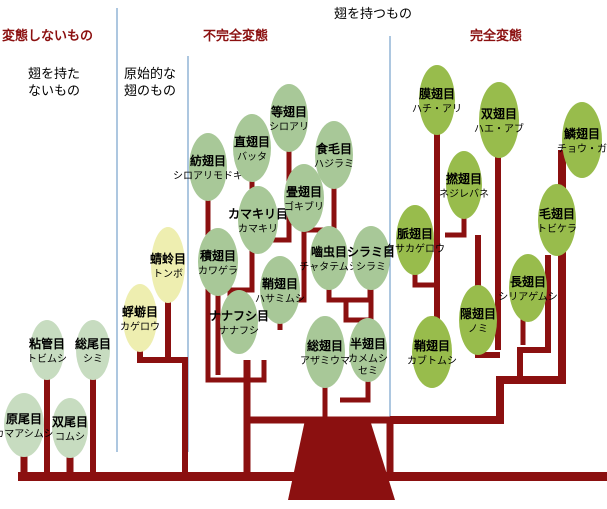  Describe the element at coordinates (325, 345) in the screenshot. I see `node-name-thysanoptera2: 総翅目` at that location.